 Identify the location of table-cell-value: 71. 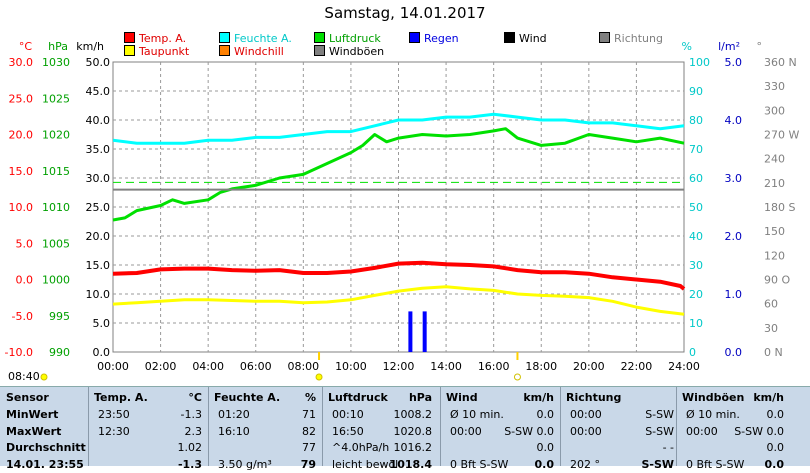
(309, 414).